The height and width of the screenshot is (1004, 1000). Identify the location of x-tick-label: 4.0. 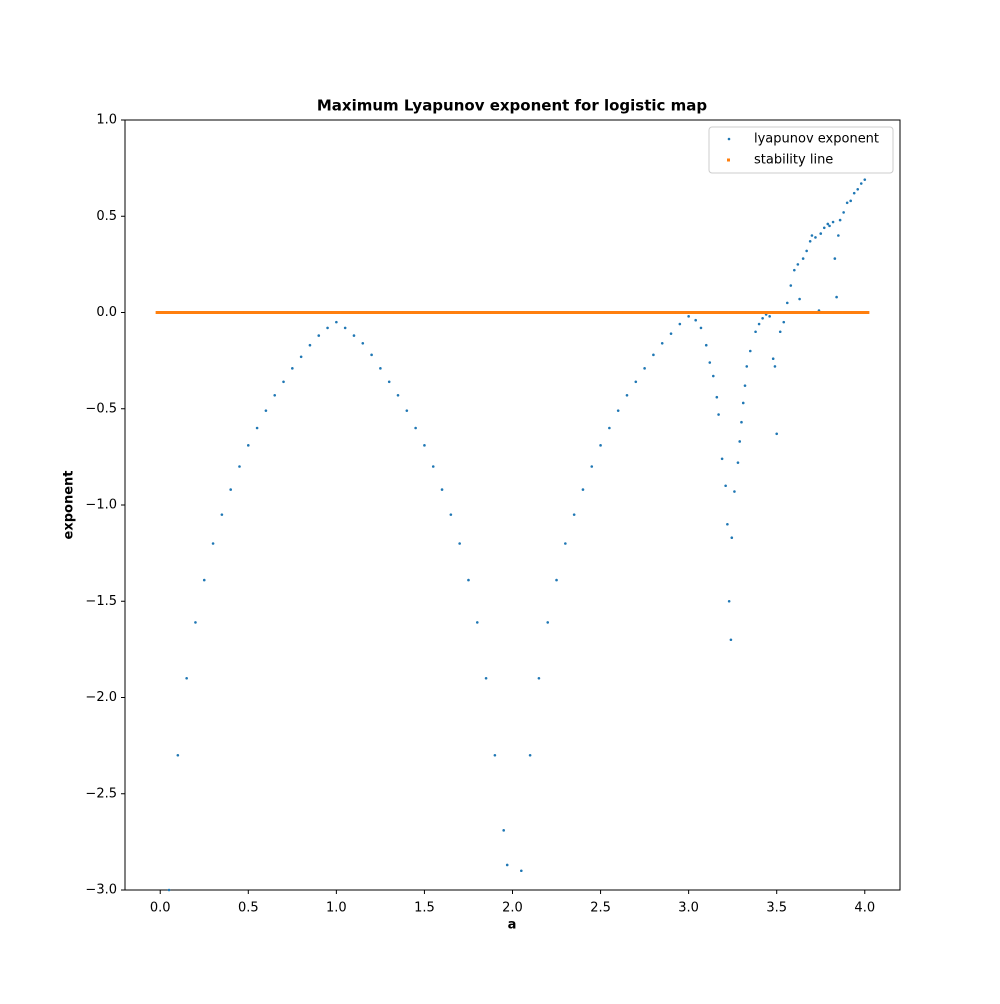
(864, 908).